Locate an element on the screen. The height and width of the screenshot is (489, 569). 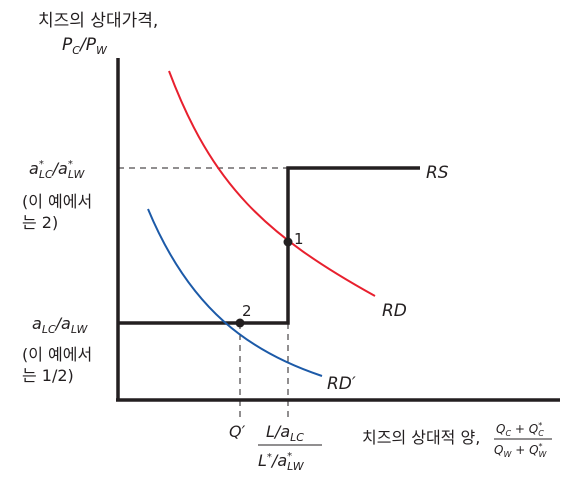
y-axis-title-line1: 치즈의 상대가격, is located at coordinates (98, 21).